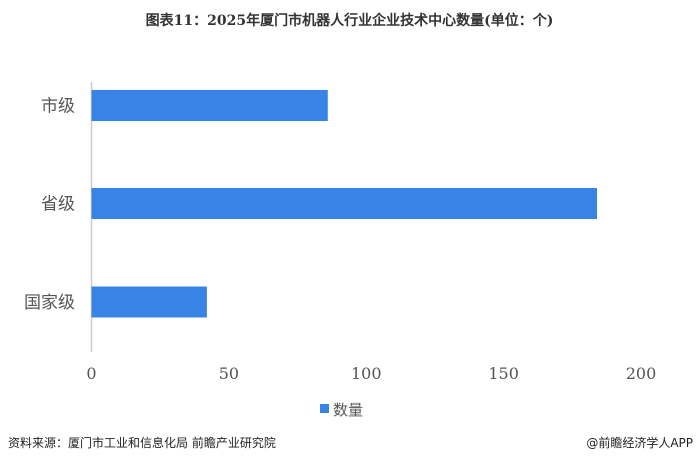 The image size is (699, 465). Describe the element at coordinates (149, 302) in the screenshot. I see `bar-国家级` at that location.